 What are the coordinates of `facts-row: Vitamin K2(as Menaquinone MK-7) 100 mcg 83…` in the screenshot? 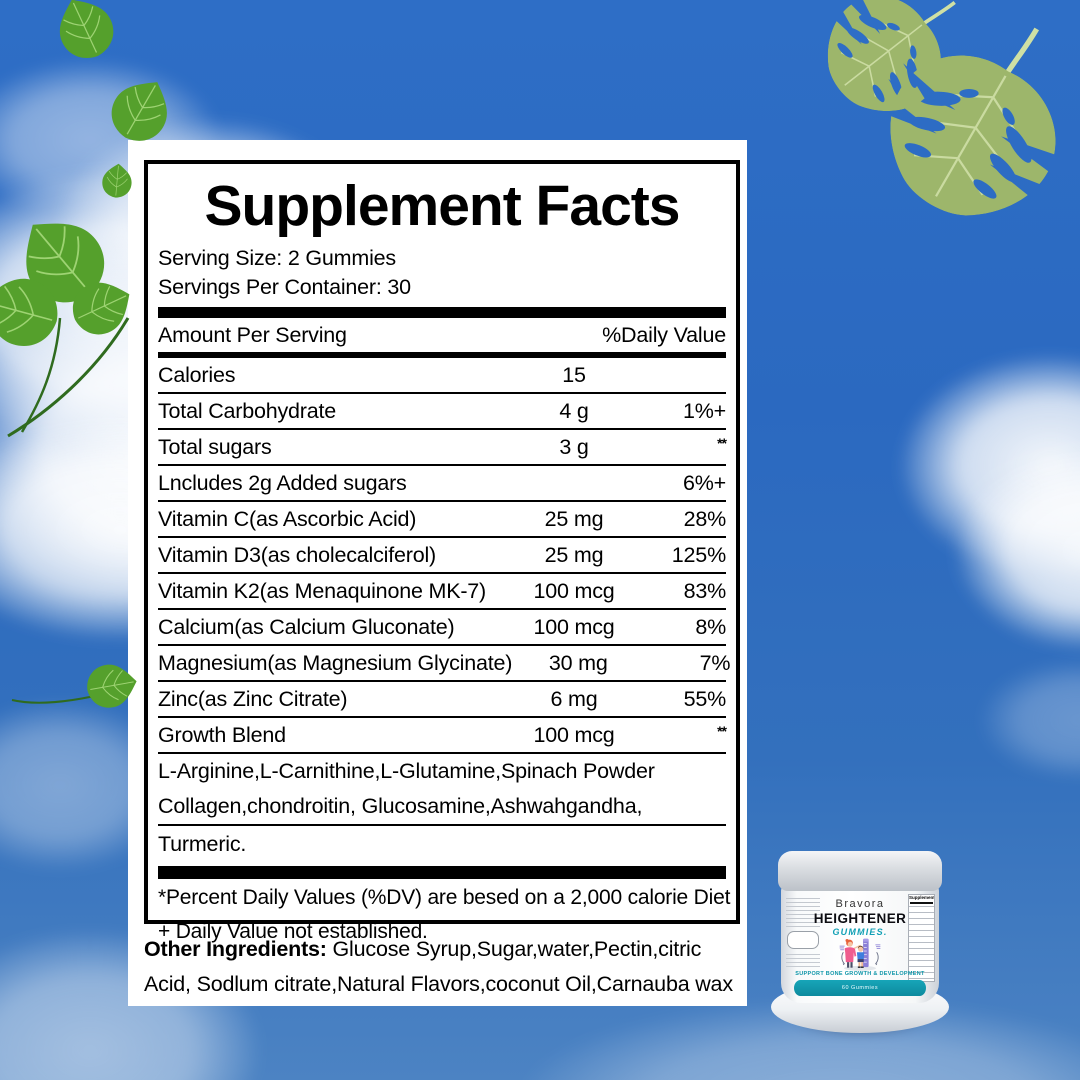 It's located at (442, 592).